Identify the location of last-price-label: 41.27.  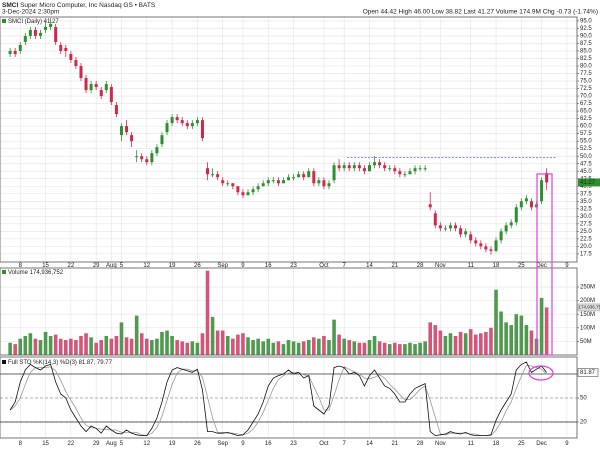
(588, 183).